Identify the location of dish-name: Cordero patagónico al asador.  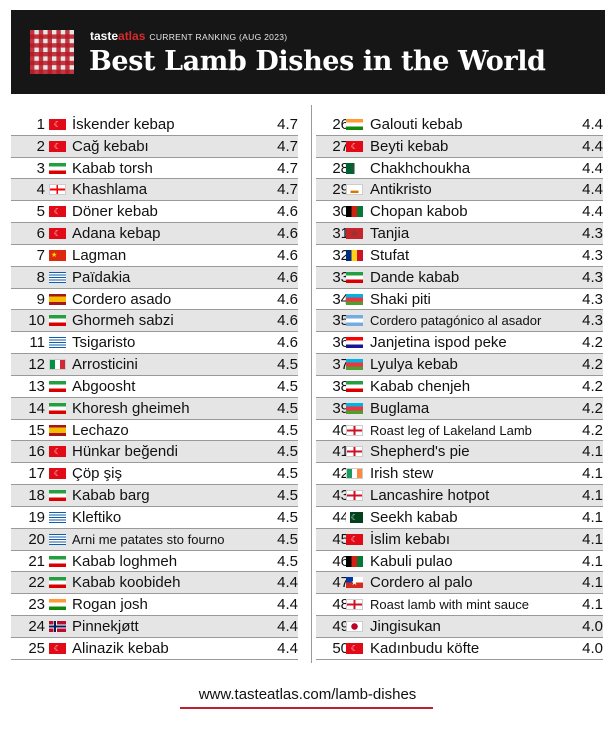
(456, 321).